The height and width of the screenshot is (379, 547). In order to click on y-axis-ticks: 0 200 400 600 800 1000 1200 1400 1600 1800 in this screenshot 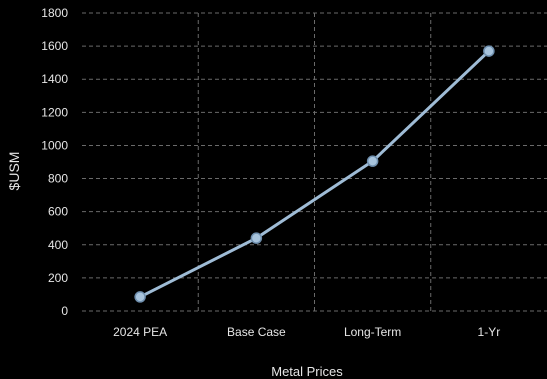, I will do `click(54, 162)`.